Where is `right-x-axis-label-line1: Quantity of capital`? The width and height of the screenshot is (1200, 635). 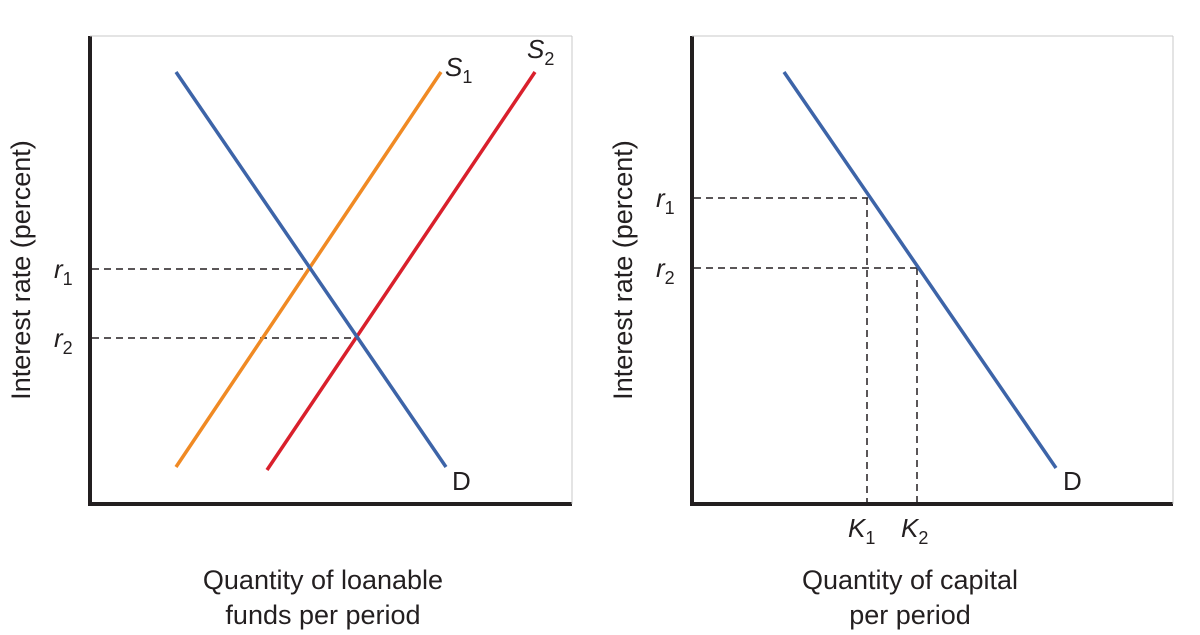
right-x-axis-label-line1: Quantity of capital is located at coordinates (910, 580).